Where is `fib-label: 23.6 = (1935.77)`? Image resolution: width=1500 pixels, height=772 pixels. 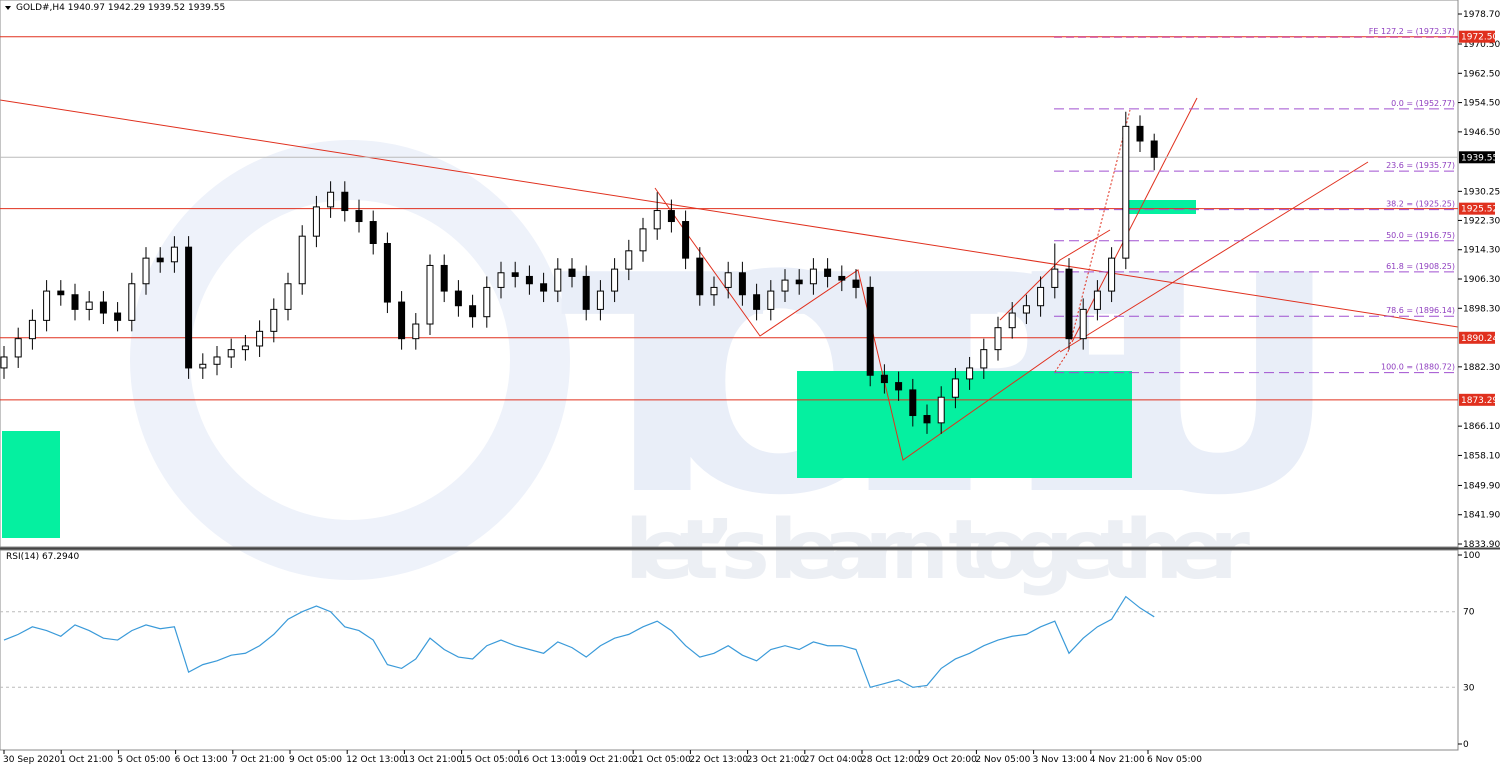
fib-label: 23.6 = (1935.77) is located at coordinates (1420, 165).